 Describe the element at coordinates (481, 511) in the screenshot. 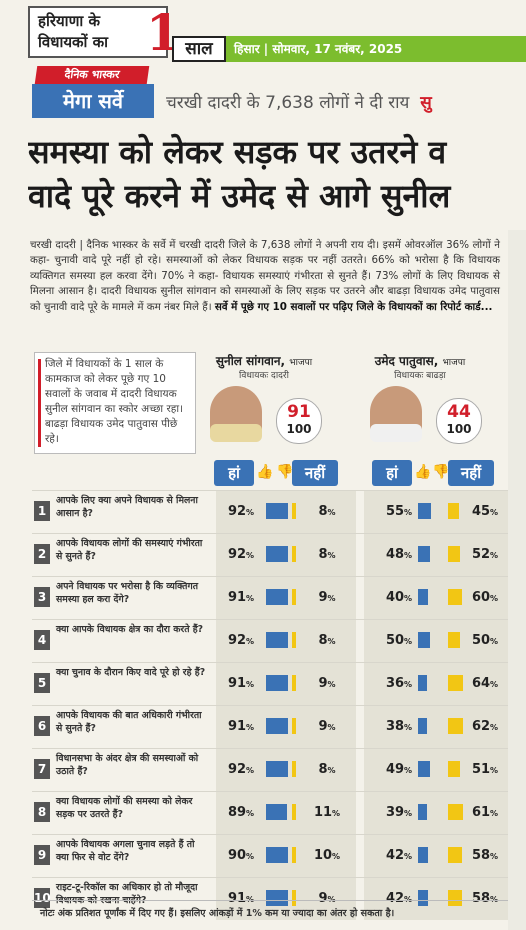

I see `value-number: 45` at that location.